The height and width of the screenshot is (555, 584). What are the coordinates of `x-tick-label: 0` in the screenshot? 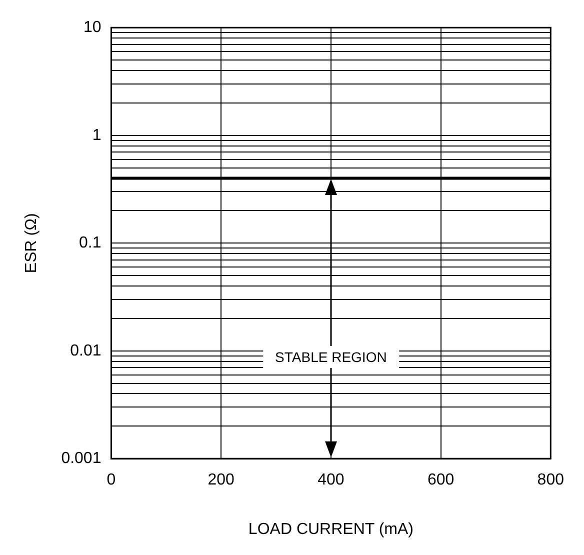 It's located at (111, 480).